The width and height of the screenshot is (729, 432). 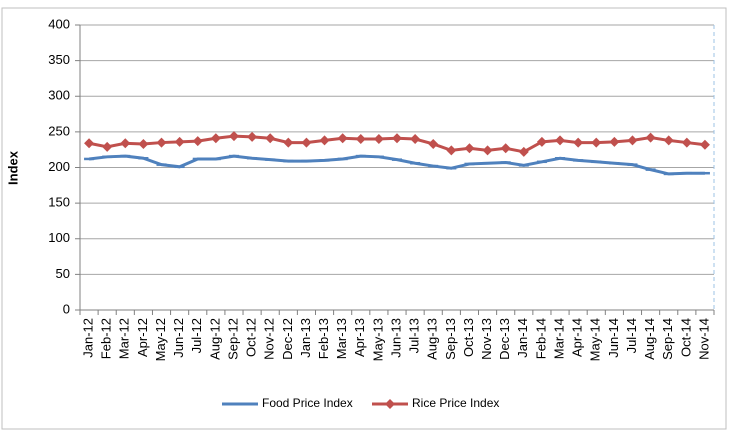 I want to click on y-tick-label: 400, so click(x=59, y=23).